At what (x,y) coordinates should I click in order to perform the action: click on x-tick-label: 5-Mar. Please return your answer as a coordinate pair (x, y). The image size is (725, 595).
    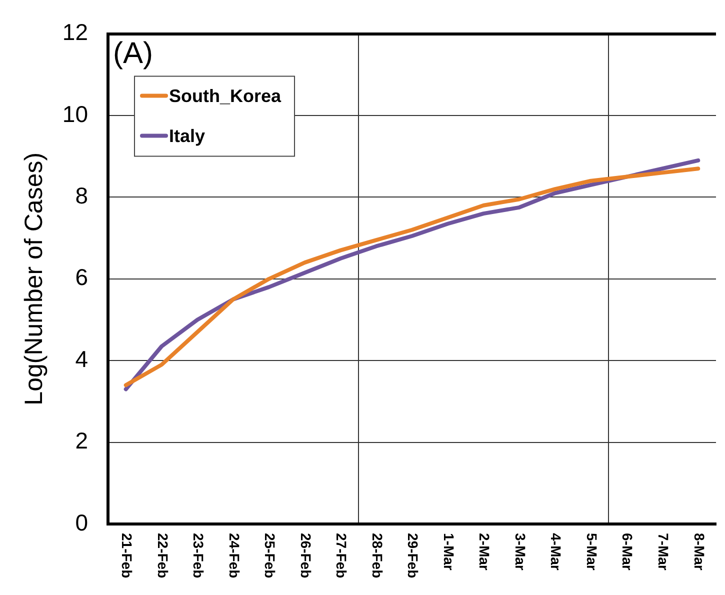
    Looking at the image, I should click on (592, 552).